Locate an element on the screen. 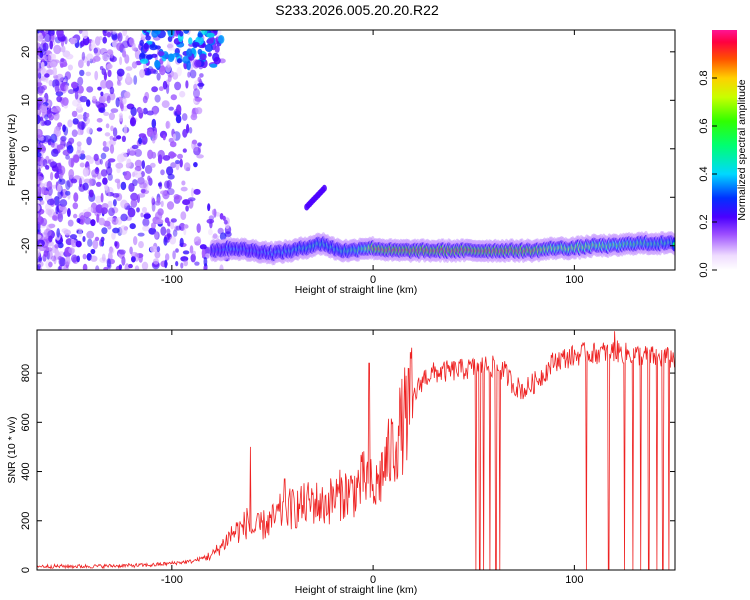  spectrogram-ridge is located at coordinates (442, 248).